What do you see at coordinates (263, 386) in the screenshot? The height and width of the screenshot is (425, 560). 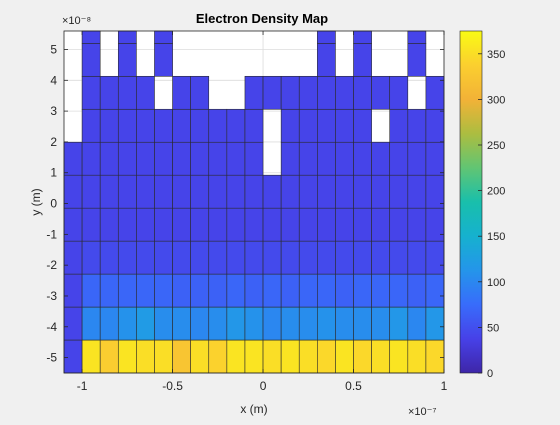 I see `x-tick-label: 0` at bounding box center [263, 386].